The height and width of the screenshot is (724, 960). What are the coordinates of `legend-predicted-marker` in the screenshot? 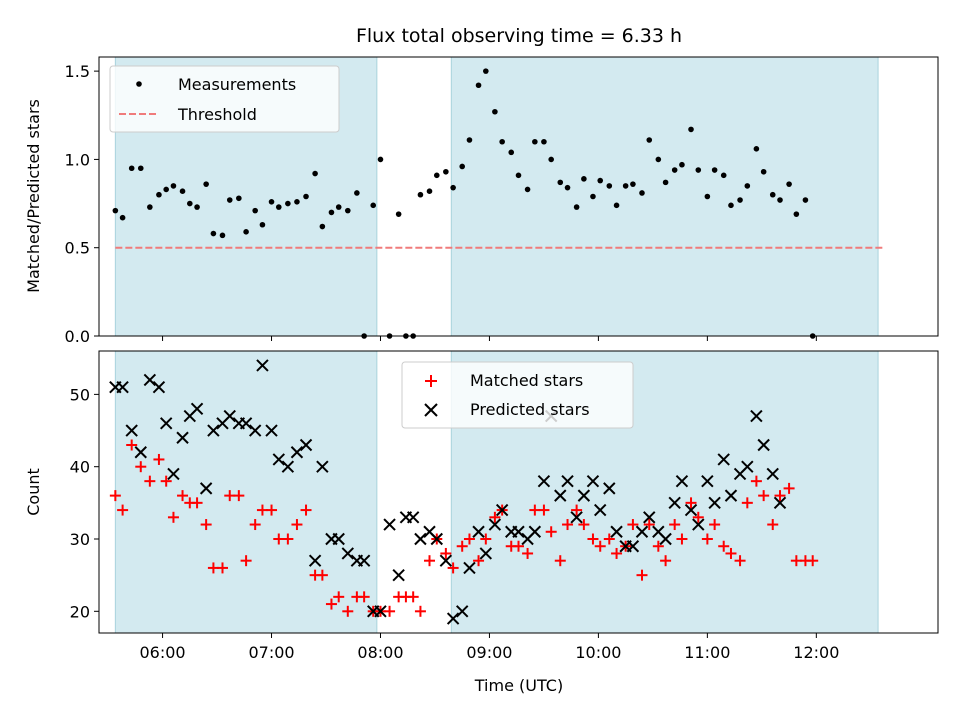 It's located at (431, 410).